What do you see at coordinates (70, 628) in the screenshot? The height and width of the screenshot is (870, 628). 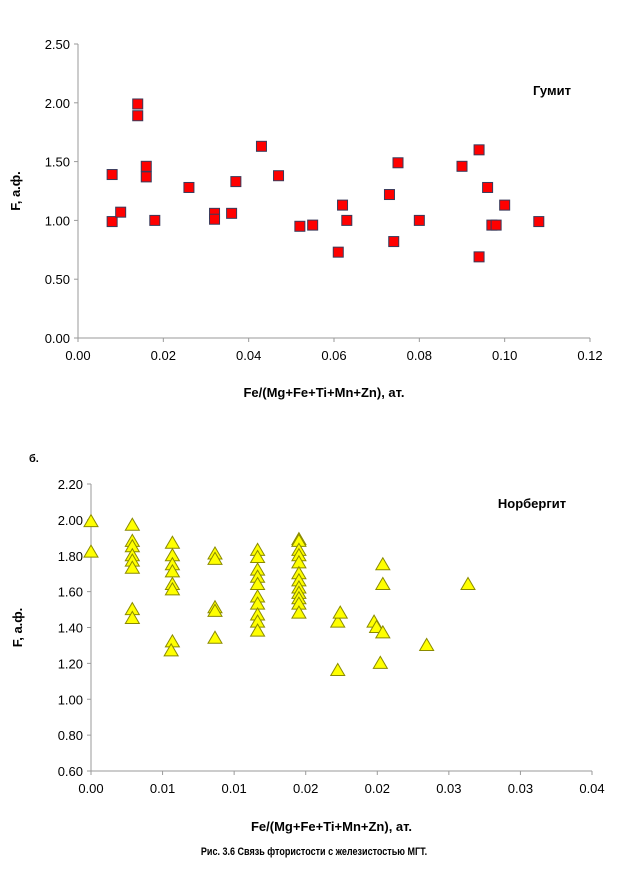 I see `y-tick-label: 1.40` at bounding box center [70, 628].